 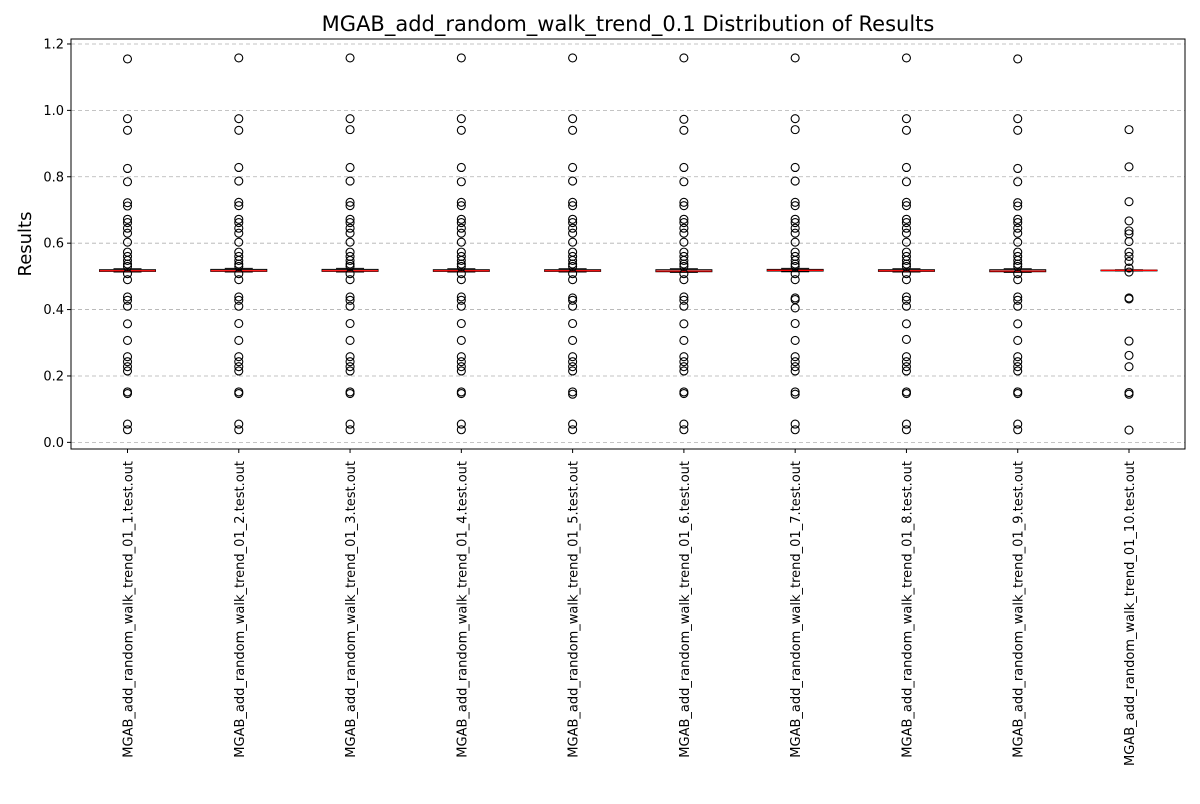 What do you see at coordinates (53, 244) in the screenshot?
I see `y-tick-label: 0.6` at bounding box center [53, 244].